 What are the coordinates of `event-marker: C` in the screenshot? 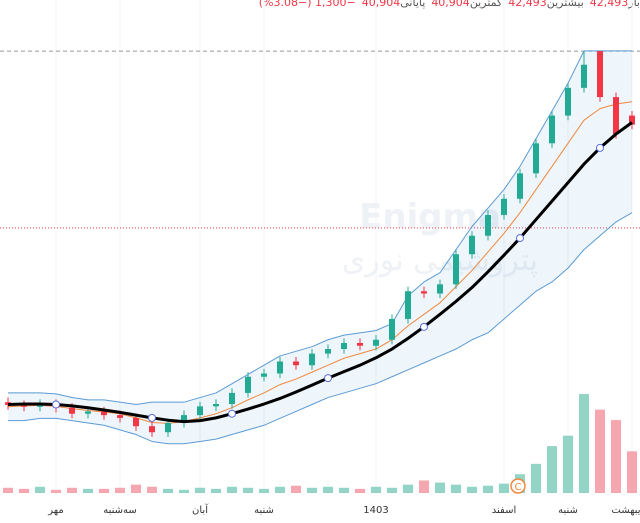 It's located at (518, 487).